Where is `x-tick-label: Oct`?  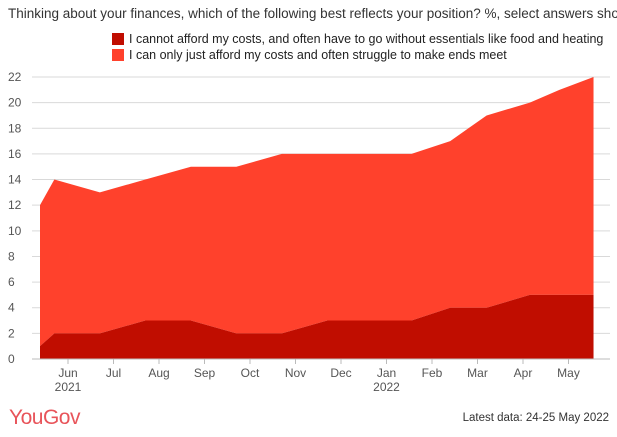
x-tick-label: Oct is located at coordinates (250, 373).